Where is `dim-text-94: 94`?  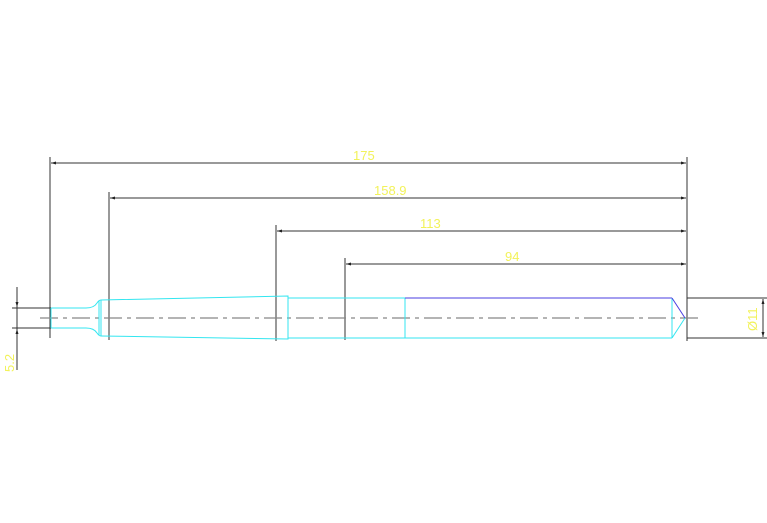
dim-text-94: 94 is located at coordinates (512, 256).